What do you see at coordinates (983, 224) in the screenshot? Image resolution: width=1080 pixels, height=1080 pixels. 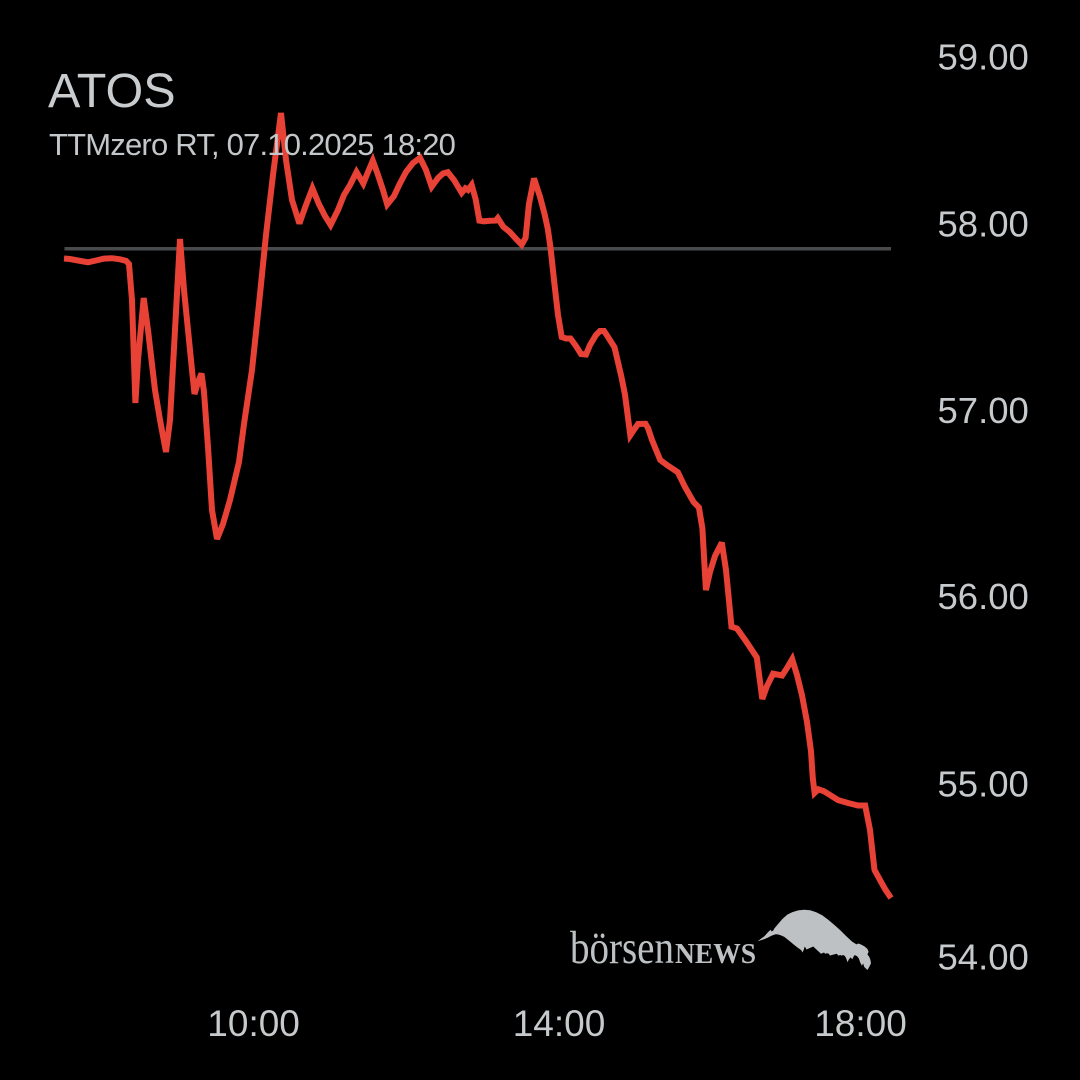 I see `svg-text: 58.00` at bounding box center [983, 224].